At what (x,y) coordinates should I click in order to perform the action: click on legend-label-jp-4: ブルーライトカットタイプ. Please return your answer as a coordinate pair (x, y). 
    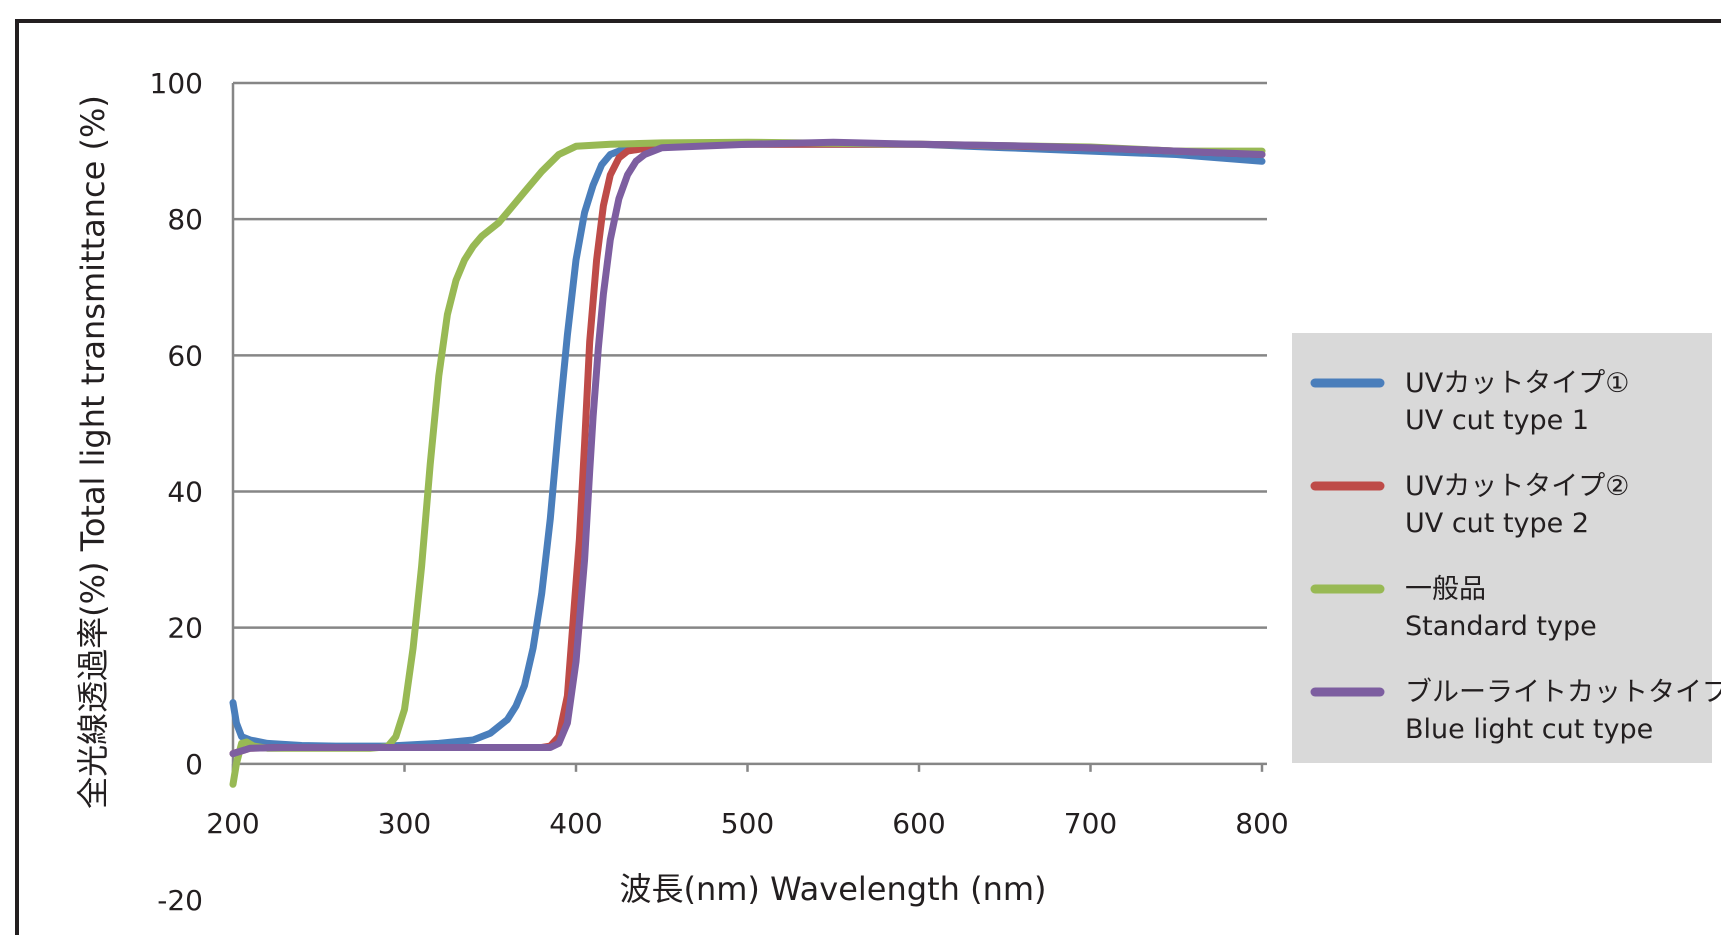
    Looking at the image, I should click on (1563, 692).